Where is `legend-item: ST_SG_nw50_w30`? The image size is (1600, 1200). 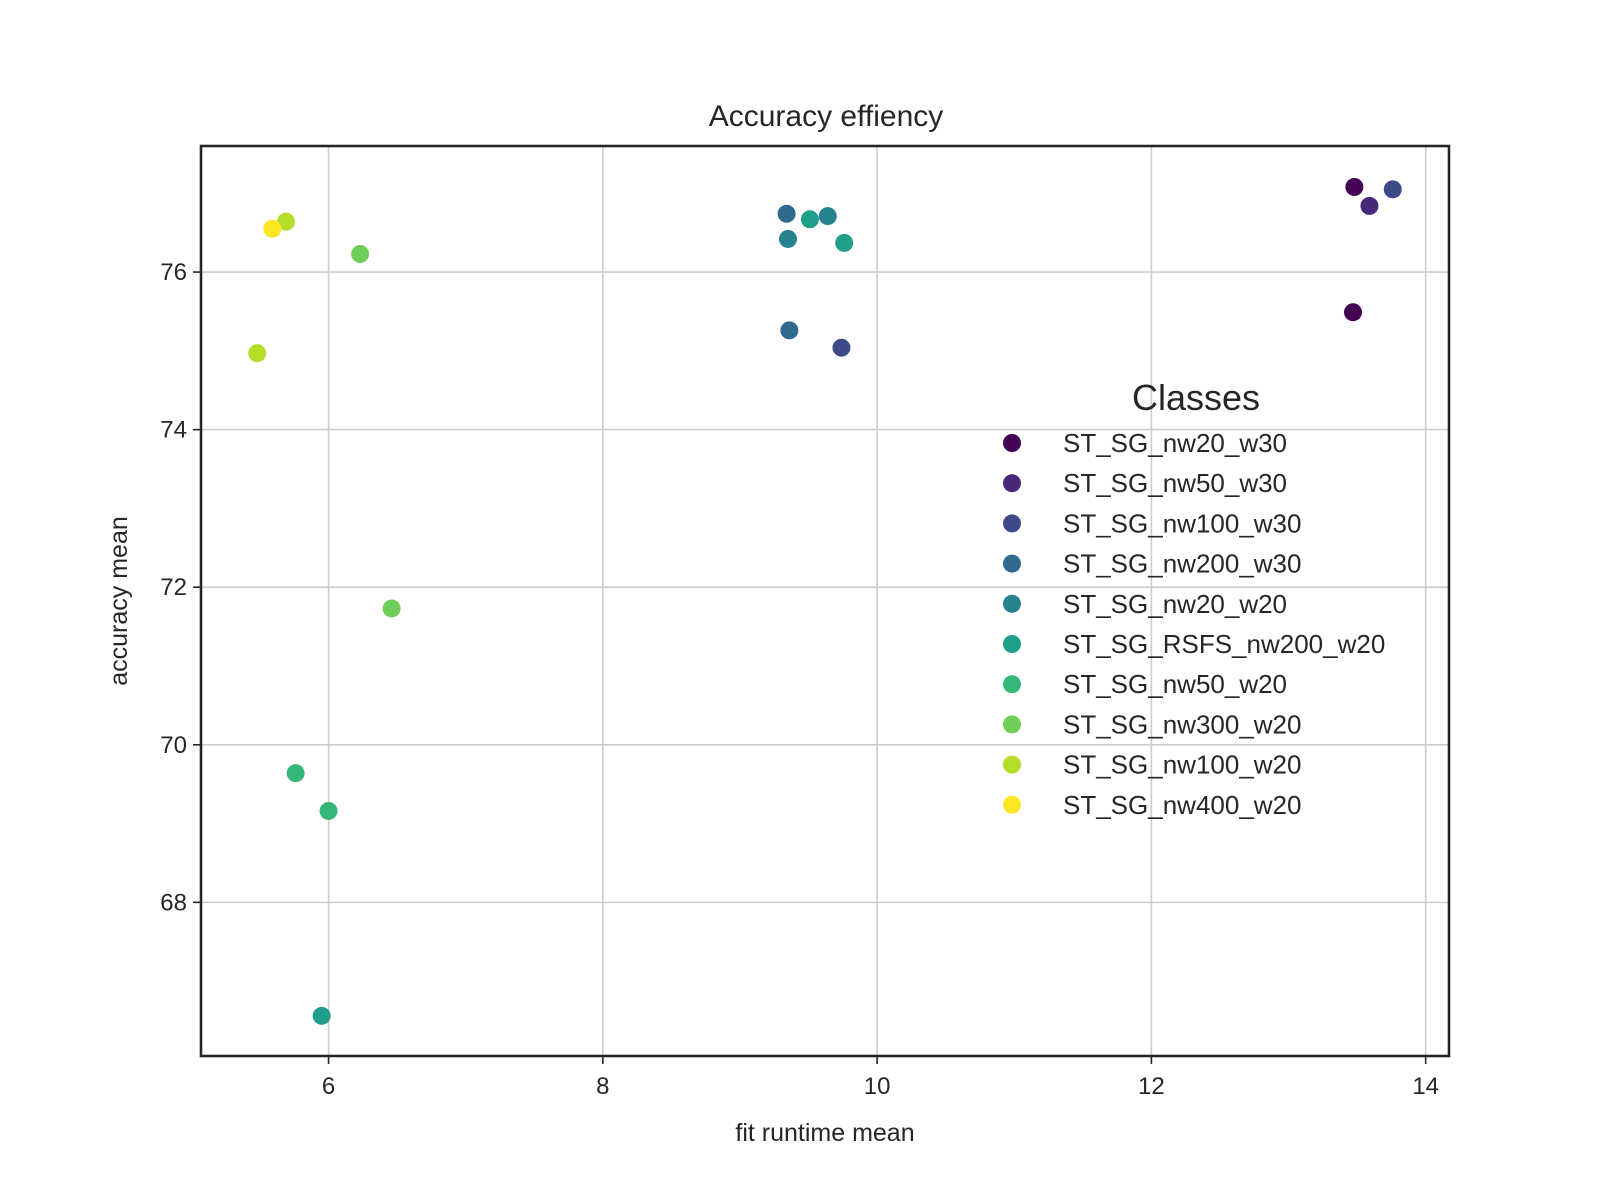
legend-item: ST_SG_nw50_w30 is located at coordinates (1145, 483).